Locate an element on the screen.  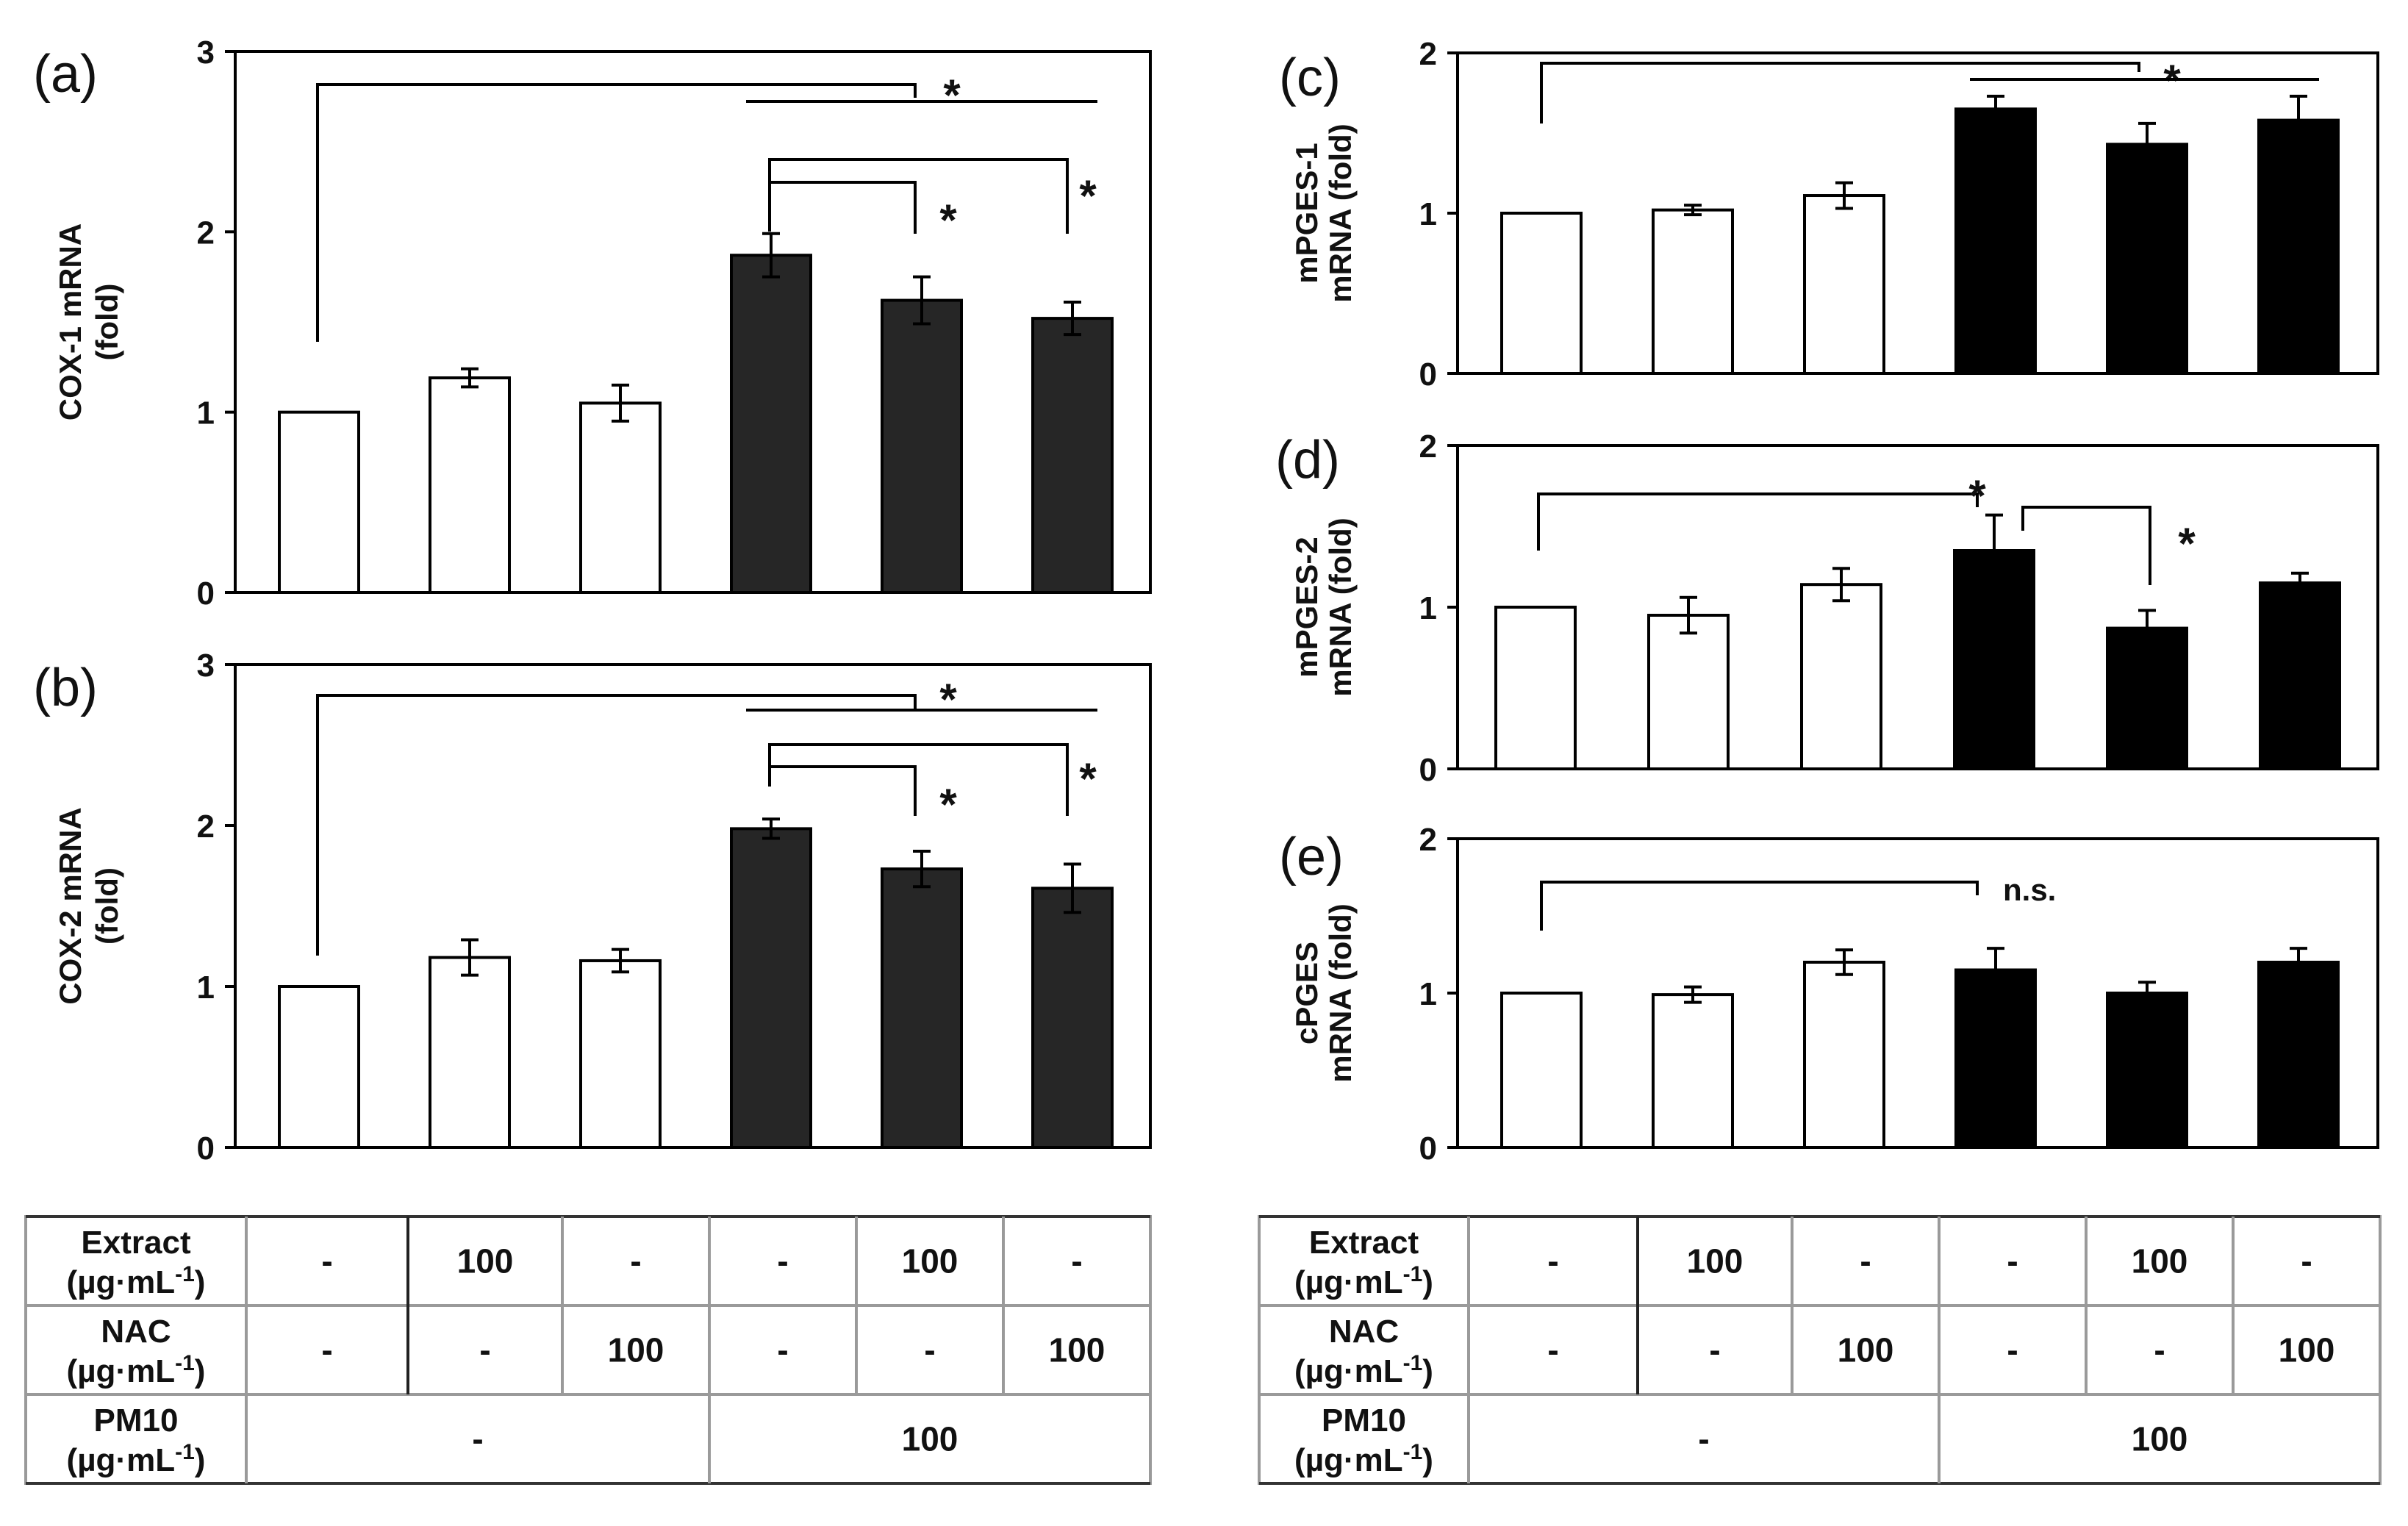
panel-e: 0 1 2 (e) cPGES mRNA (fold) n.s. is located at coordinates (1829, 994).